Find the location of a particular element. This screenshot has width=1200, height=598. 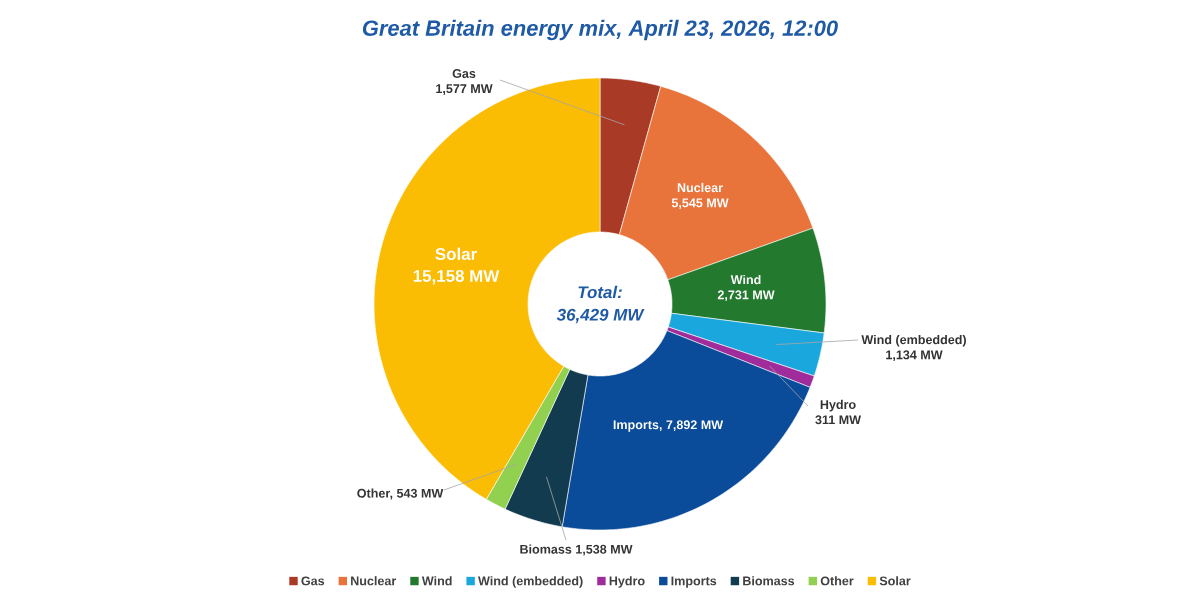

data-label: 15,158 MW is located at coordinates (456, 277).